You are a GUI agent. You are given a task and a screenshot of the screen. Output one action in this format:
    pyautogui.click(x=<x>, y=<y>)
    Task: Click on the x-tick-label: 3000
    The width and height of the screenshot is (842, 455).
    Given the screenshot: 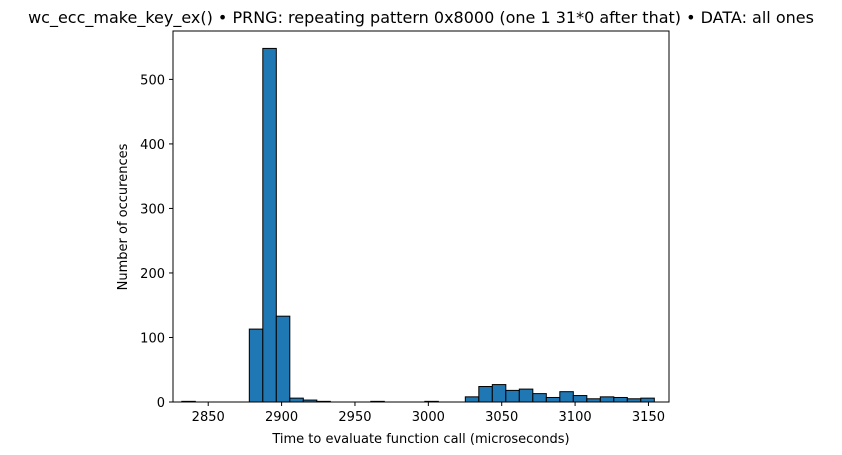 What is the action you would take?
    pyautogui.click(x=428, y=417)
    